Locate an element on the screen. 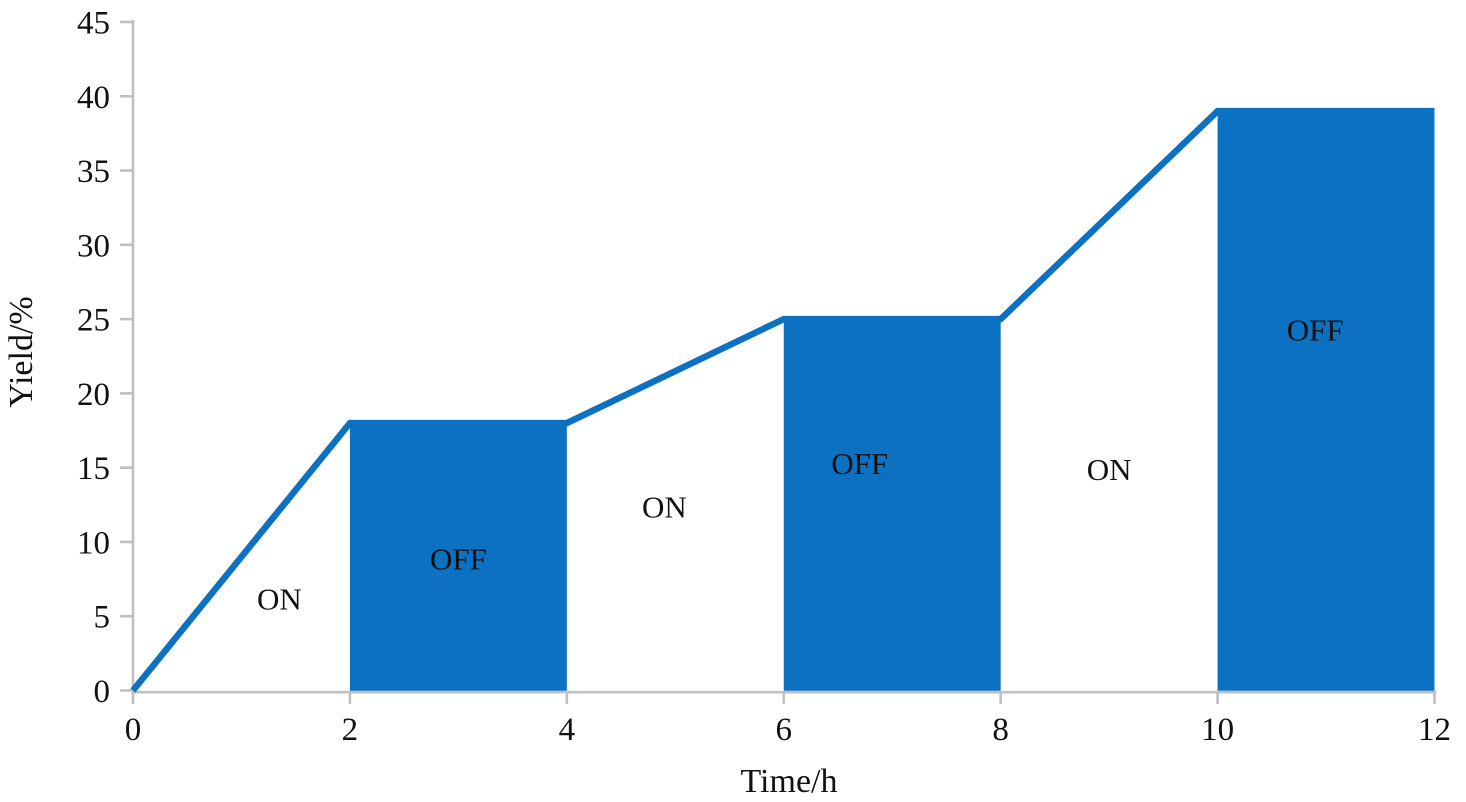 The height and width of the screenshot is (802, 1466). y-tick-label: 30 is located at coordinates (93, 246).